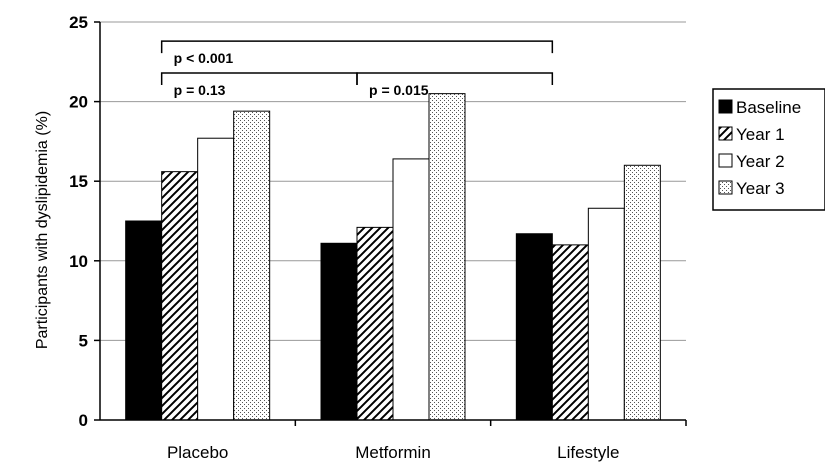 The image size is (825, 463). Describe the element at coordinates (339, 331) in the screenshot. I see `bar-baseline-metformin` at that location.